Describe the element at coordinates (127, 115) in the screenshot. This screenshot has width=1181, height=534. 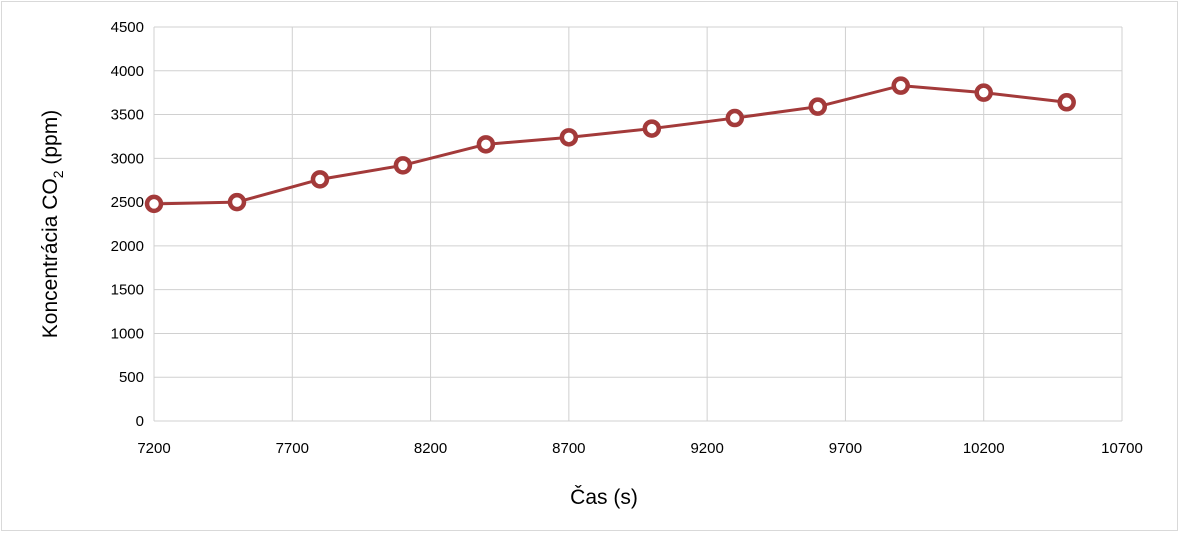
I see `y-tick-label: 3500` at that location.